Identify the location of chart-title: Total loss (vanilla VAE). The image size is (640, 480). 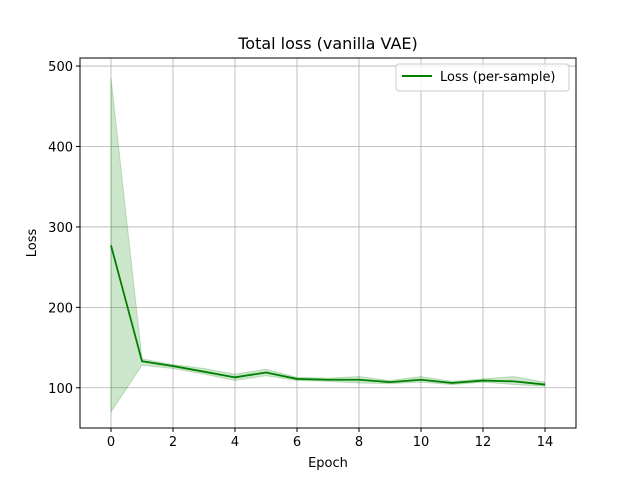
(327, 43).